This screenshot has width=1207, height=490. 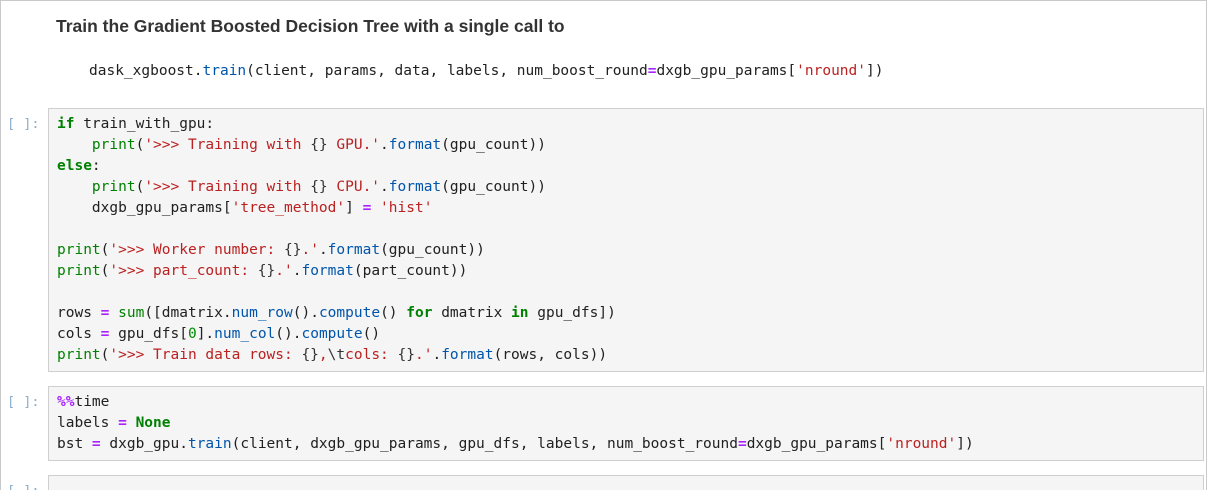 What do you see at coordinates (192, 334) in the screenshot?
I see `code-token: 0` at bounding box center [192, 334].